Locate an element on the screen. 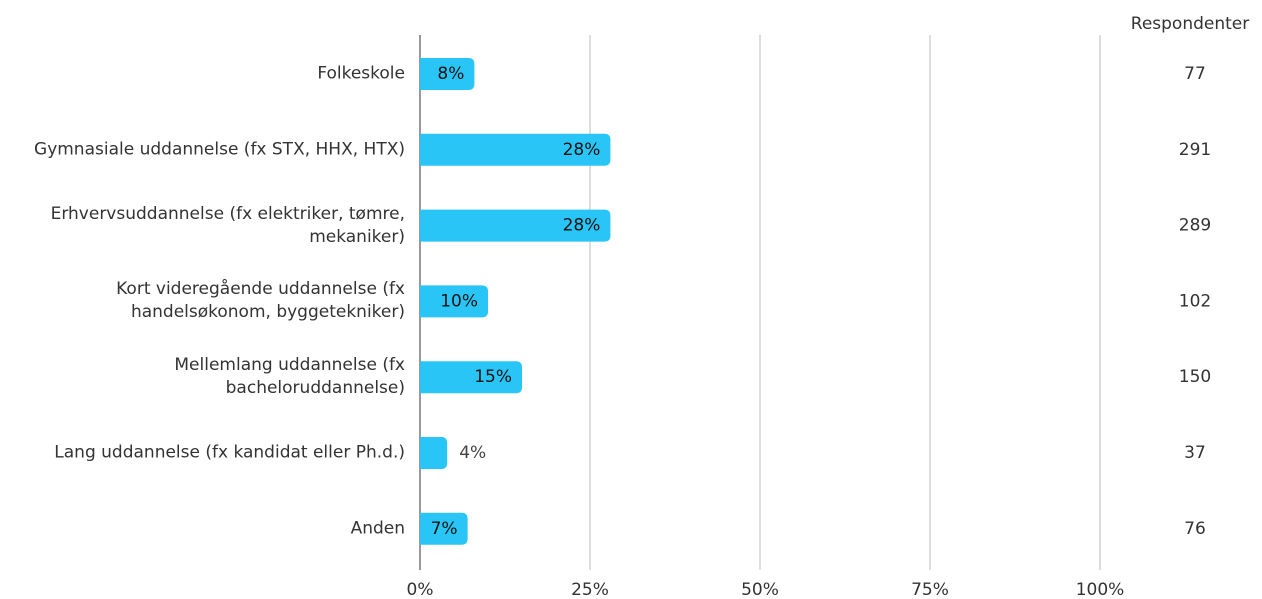 Image resolution: width=1262 pixels, height=599 pixels. category-label: Folkeskole is located at coordinates (361, 73).